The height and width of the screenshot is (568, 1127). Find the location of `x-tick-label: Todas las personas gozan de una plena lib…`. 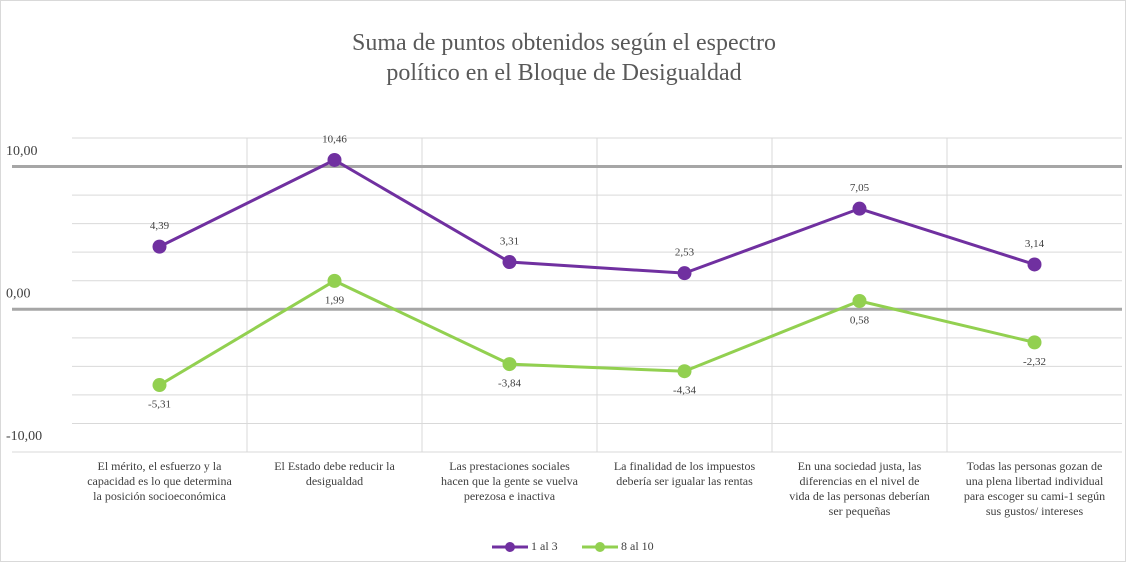

x-tick-label: Todas las personas gozan de una plena lib… is located at coordinates (1034, 488).